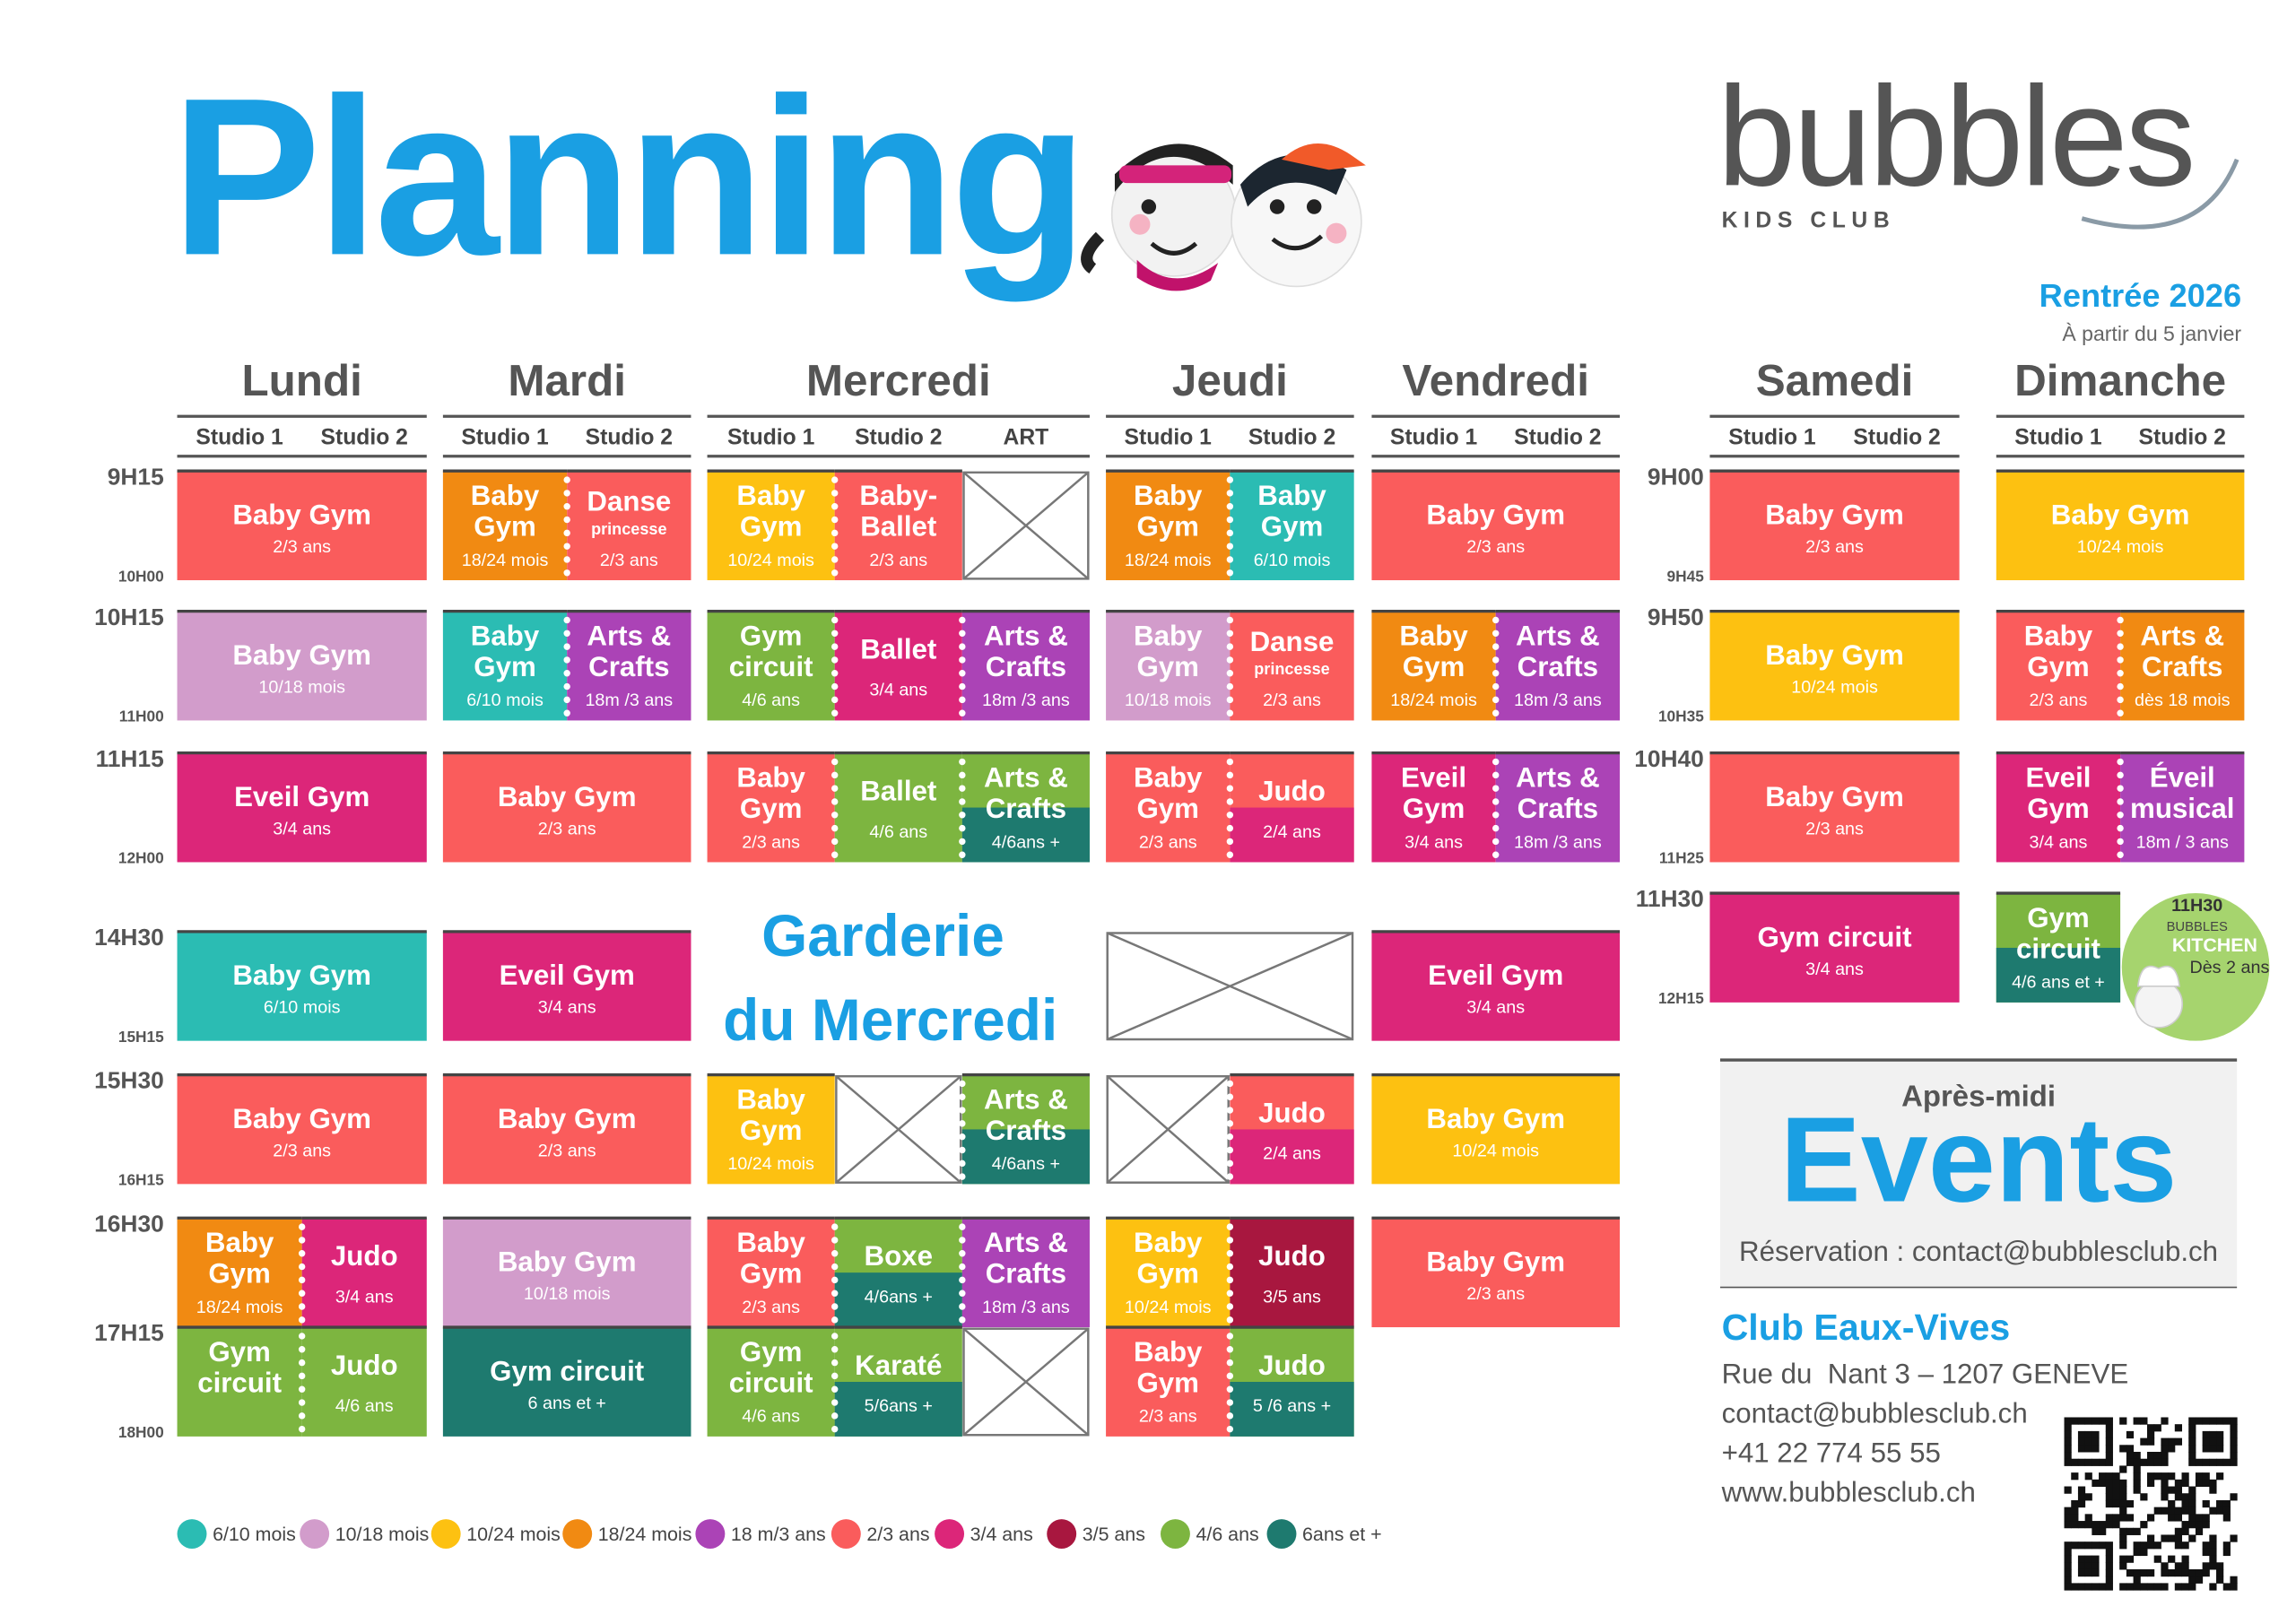 This screenshot has width=2296, height=1624. I want to click on activity-age: 3/4 ans, so click(364, 1297).